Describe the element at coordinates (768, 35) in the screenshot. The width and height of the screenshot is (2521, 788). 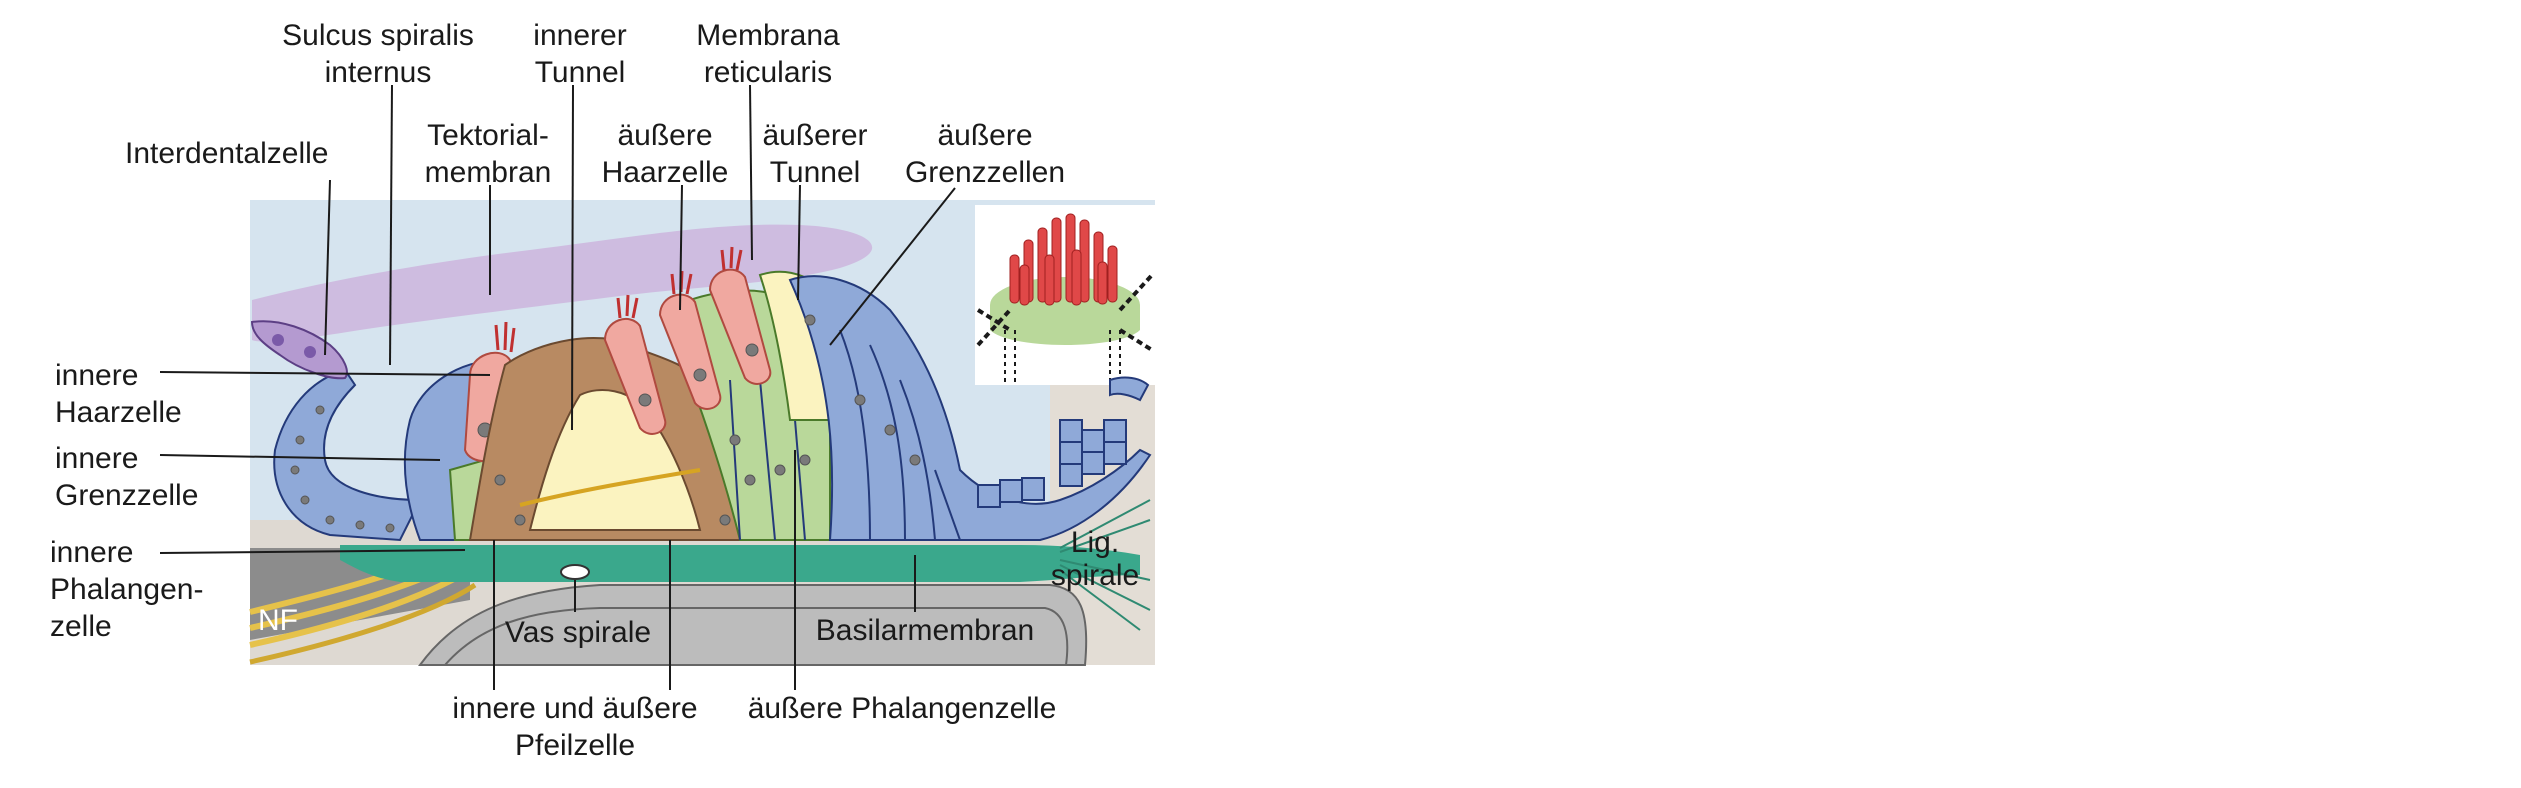
I see `label-membrana-line1: Membrana` at that location.